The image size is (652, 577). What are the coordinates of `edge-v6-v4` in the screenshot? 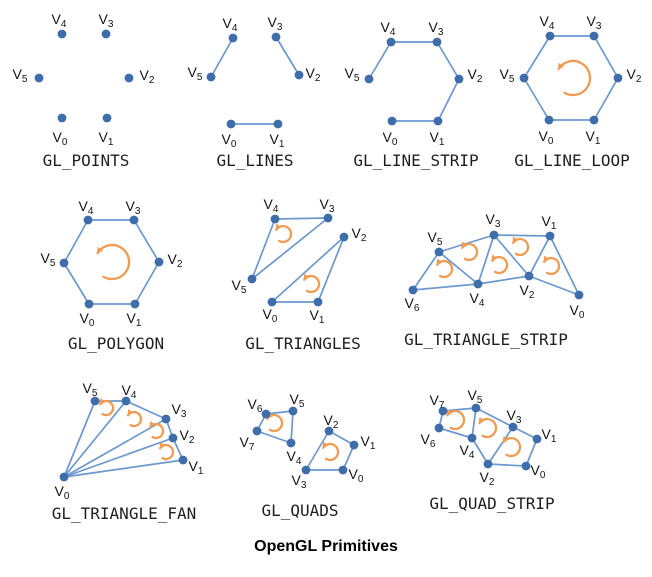 It's located at (455, 433).